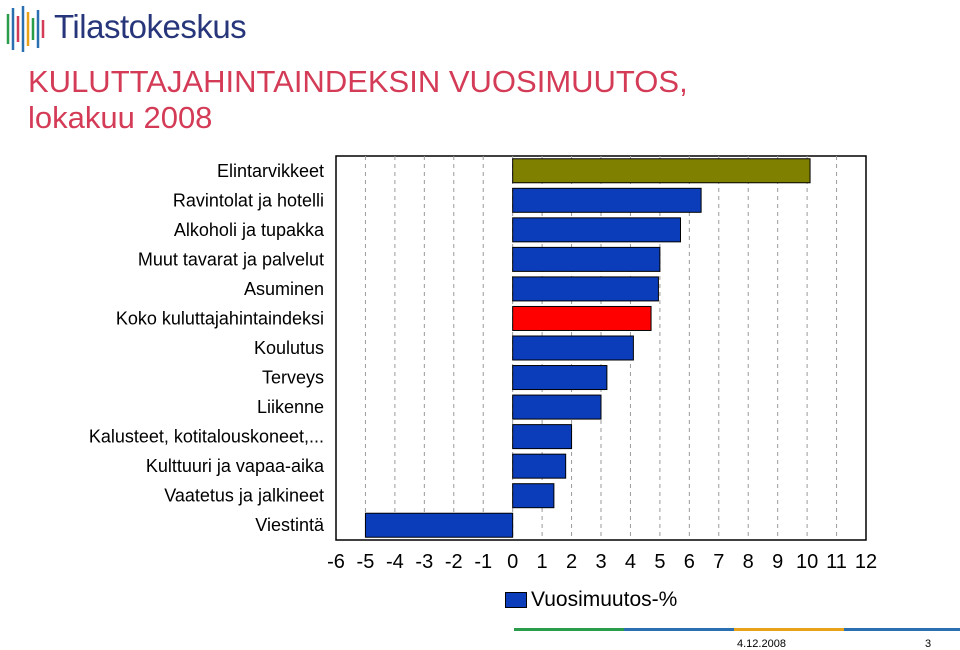  Describe the element at coordinates (689, 562) in the screenshot. I see `x-tick-label: 6` at that location.